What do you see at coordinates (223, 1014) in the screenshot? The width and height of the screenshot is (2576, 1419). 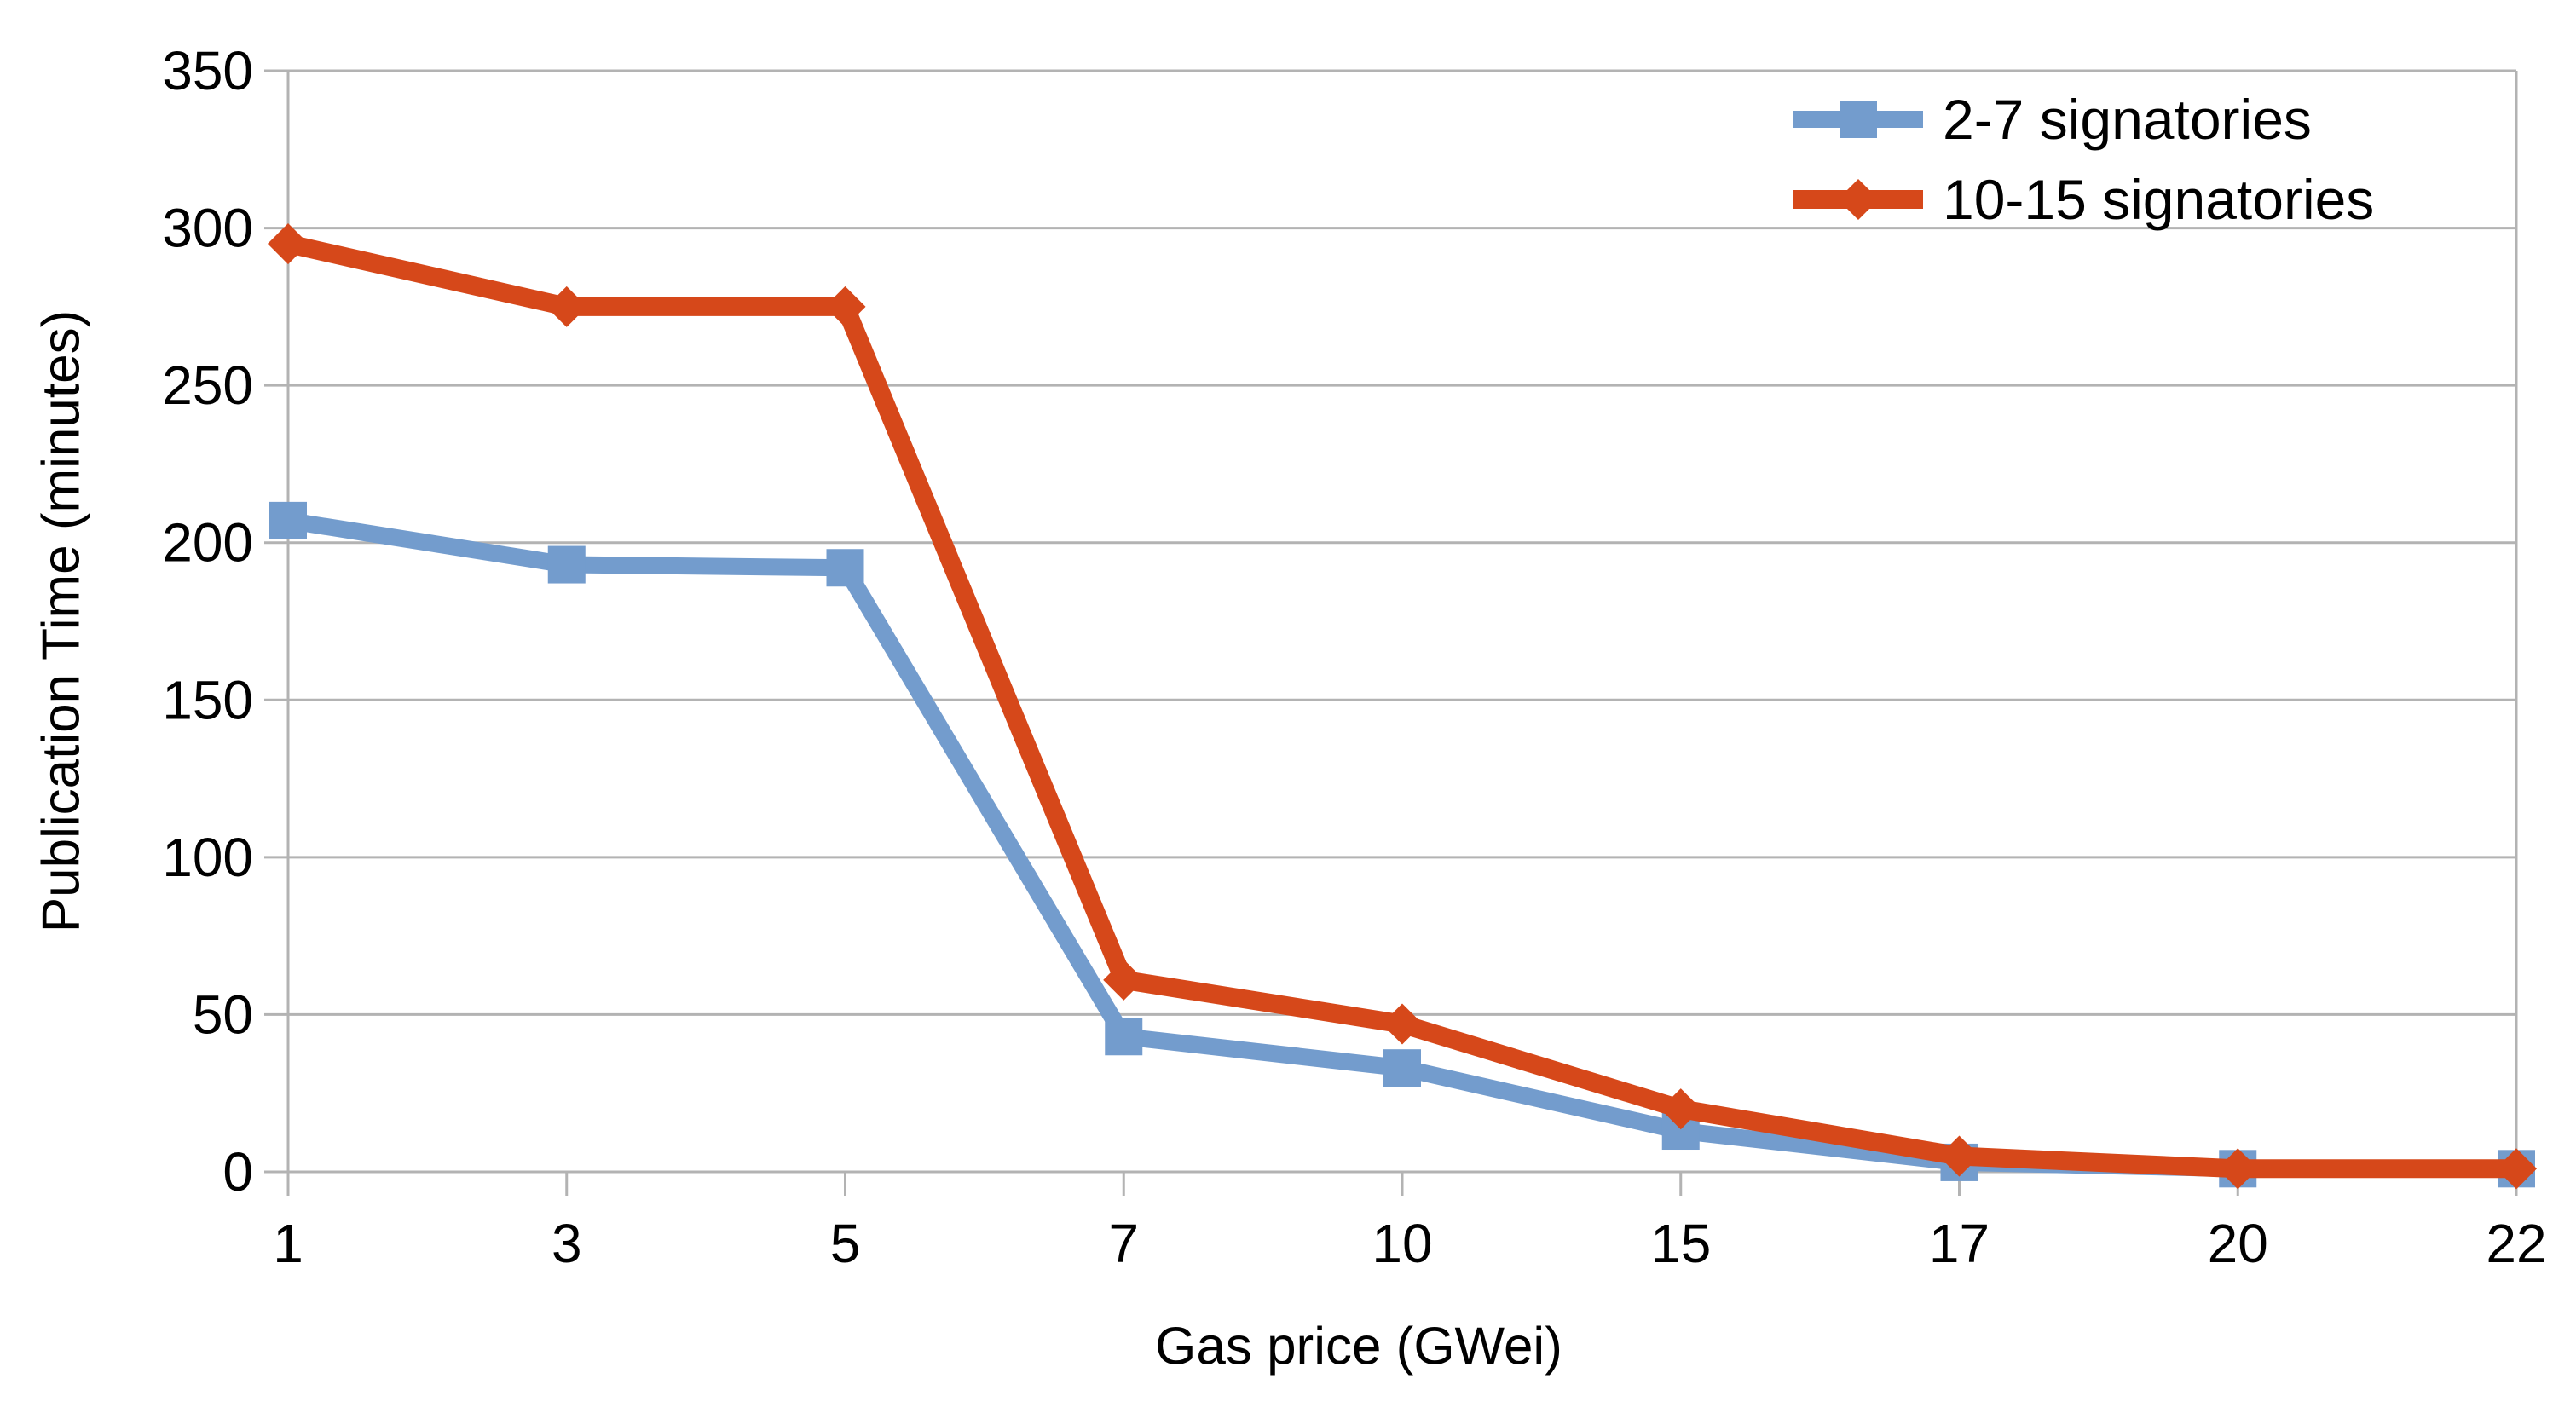 I see `y-tick-label: 50` at bounding box center [223, 1014].